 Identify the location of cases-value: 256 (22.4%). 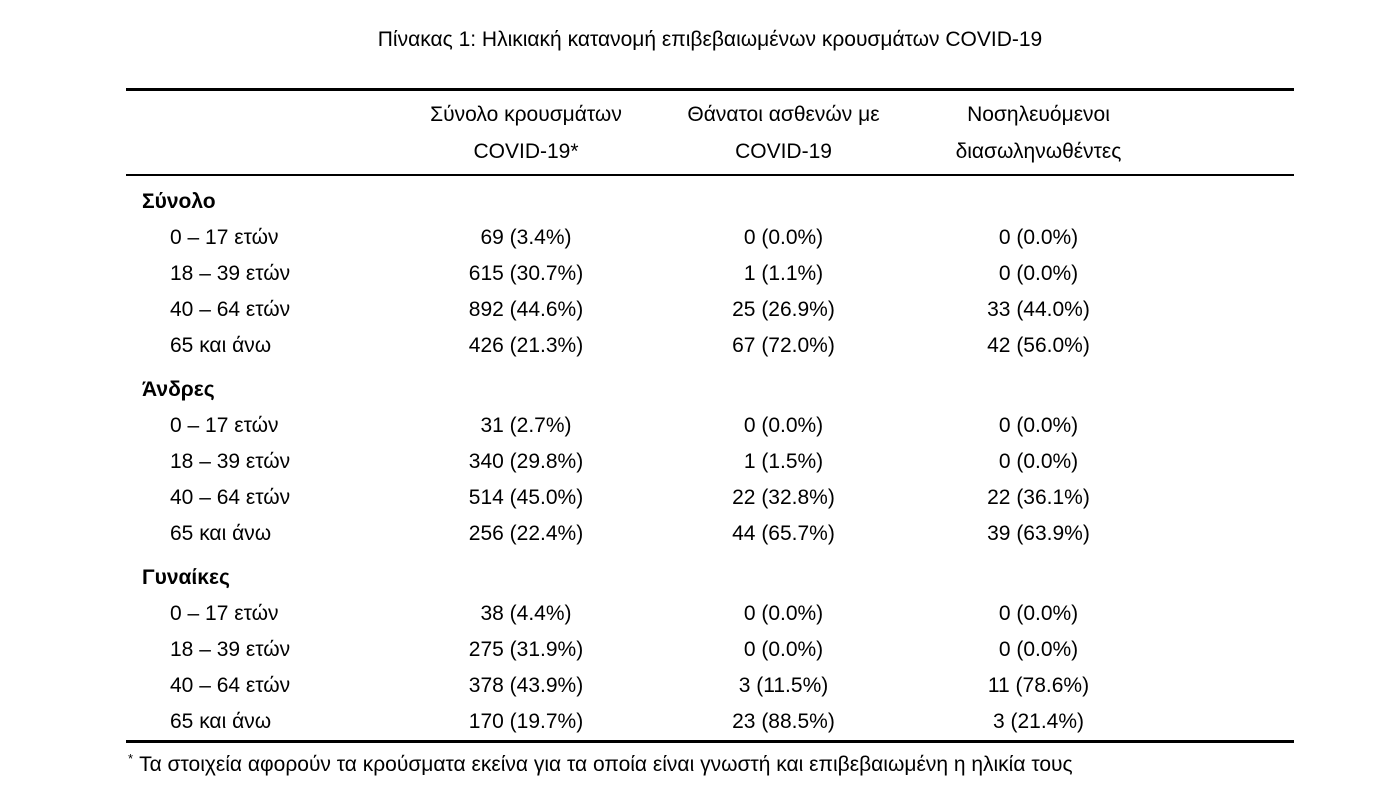
(526, 533).